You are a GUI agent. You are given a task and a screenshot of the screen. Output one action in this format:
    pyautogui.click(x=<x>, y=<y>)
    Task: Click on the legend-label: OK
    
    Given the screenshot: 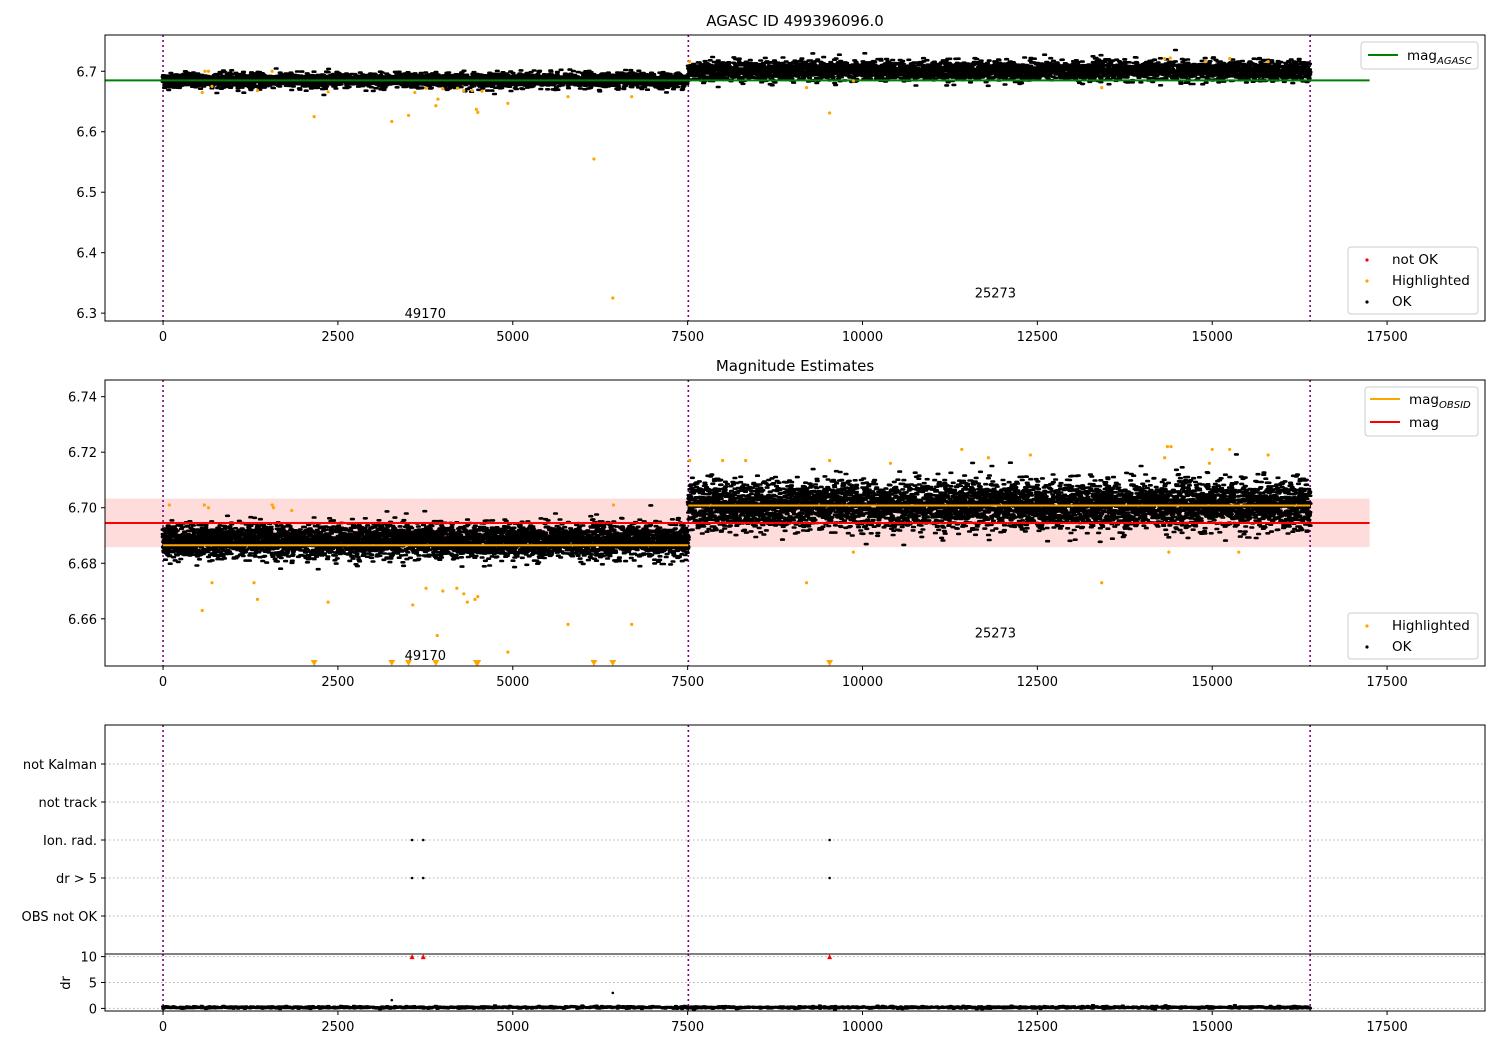 What is the action you would take?
    pyautogui.click(x=1402, y=647)
    